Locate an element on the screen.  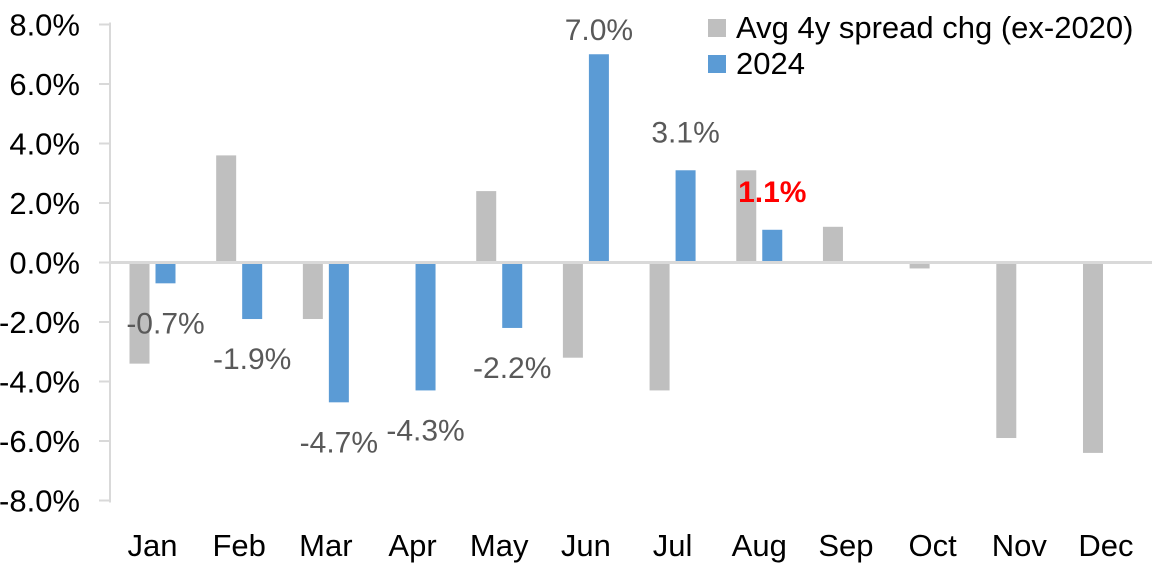
bar-2024-aug is located at coordinates (772, 246).